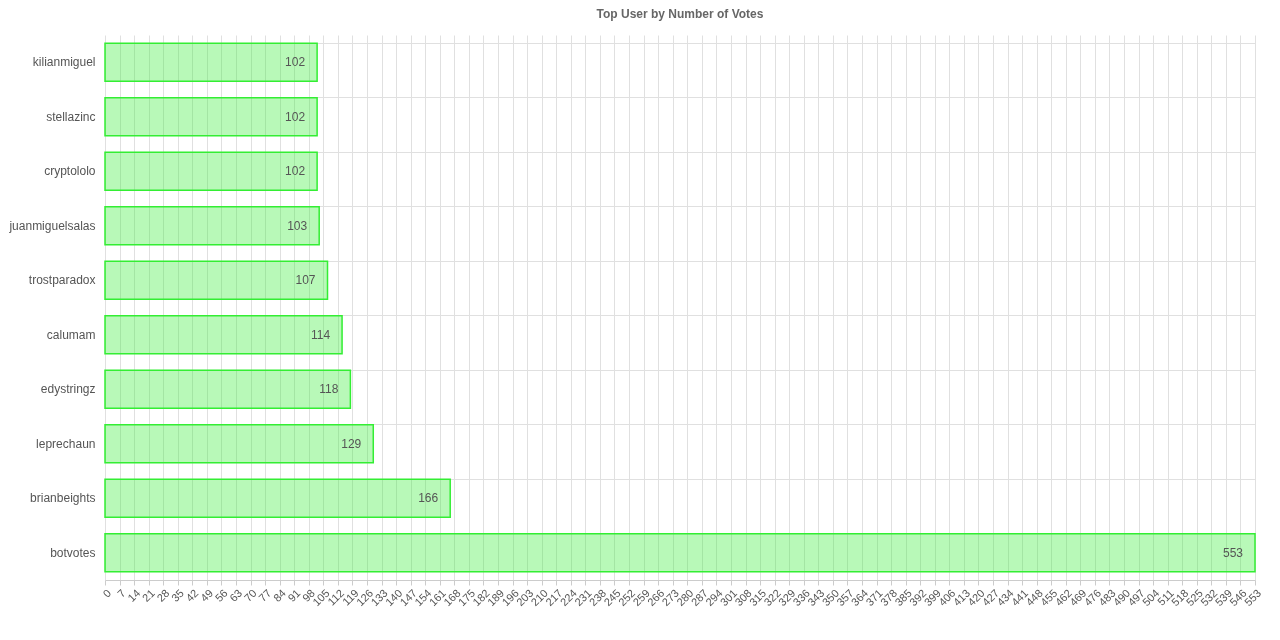  What do you see at coordinates (71, 334) in the screenshot?
I see `y-tick-label: calumam` at bounding box center [71, 334].